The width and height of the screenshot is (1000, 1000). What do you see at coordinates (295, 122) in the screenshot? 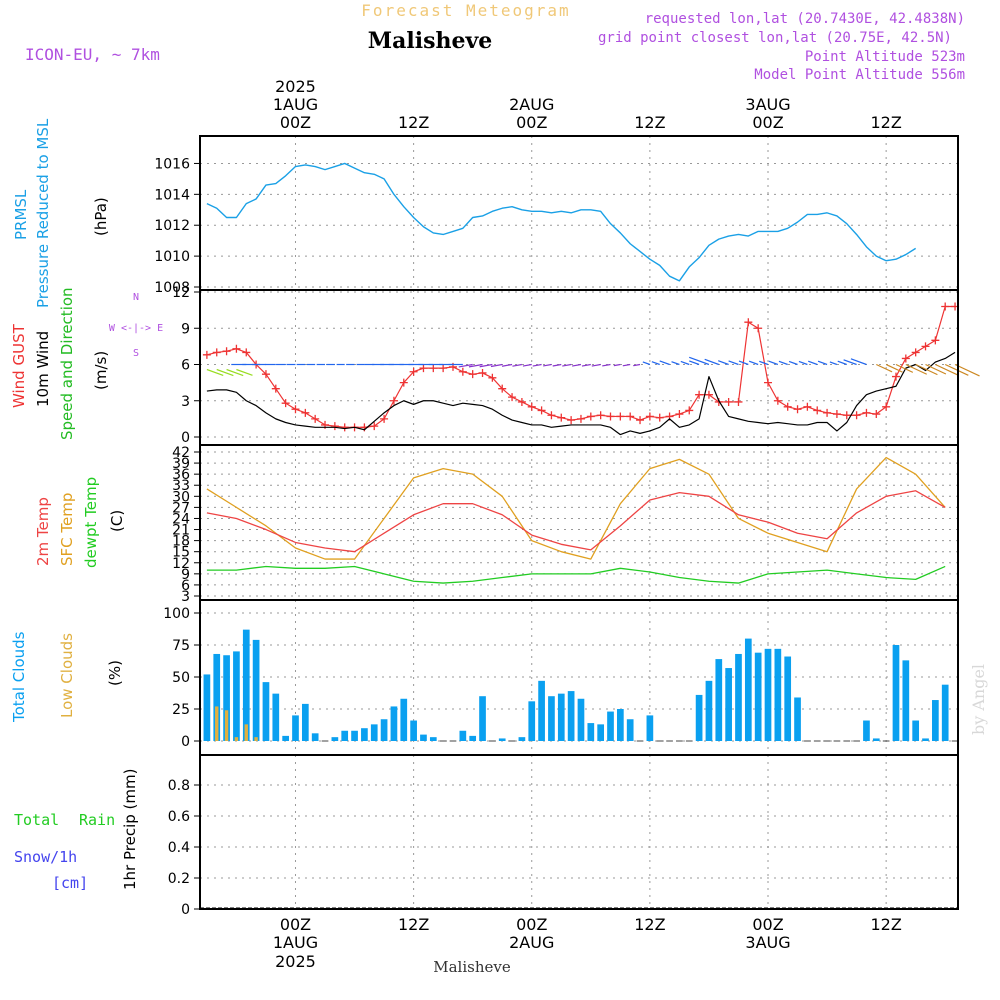
I see `top-hour-label: 00Z` at bounding box center [295, 122].